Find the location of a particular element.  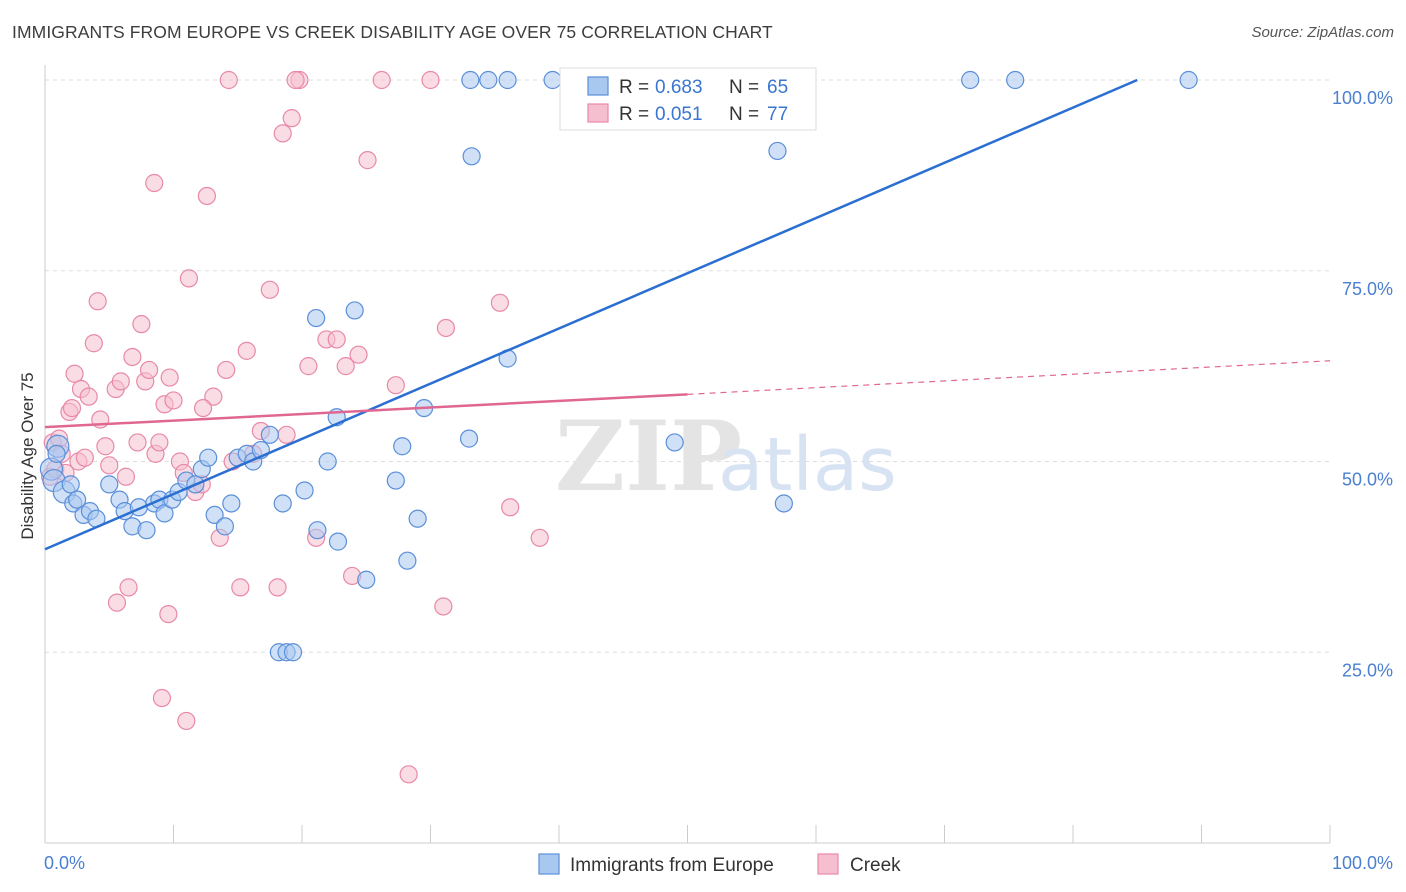

legend-r-label-2: R = is located at coordinates (634, 114).